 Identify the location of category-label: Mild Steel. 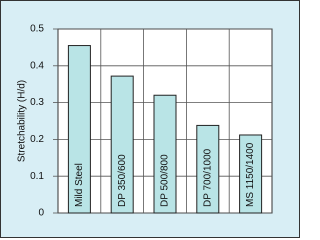
(79, 185).